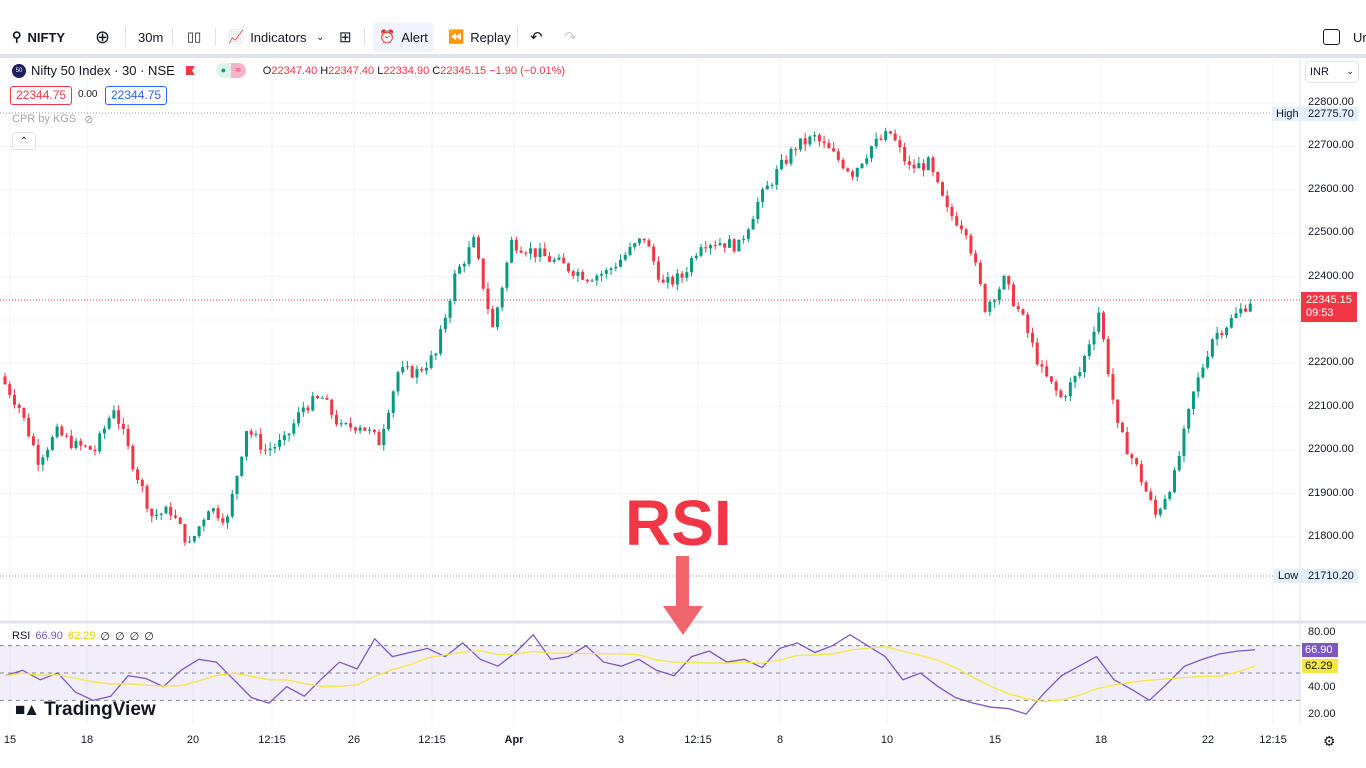  I want to click on settings-gear-icon: ⚙, so click(1329, 741).